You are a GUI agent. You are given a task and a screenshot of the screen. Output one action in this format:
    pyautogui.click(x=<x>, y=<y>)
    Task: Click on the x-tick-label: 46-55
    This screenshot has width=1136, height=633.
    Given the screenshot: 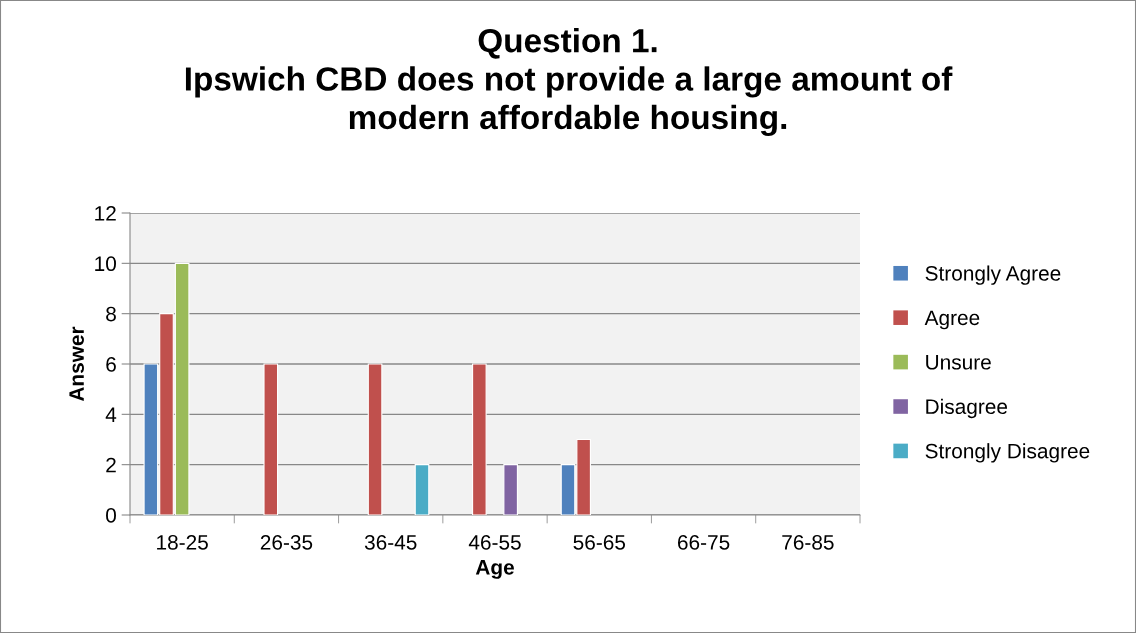 What is the action you would take?
    pyautogui.click(x=494, y=542)
    